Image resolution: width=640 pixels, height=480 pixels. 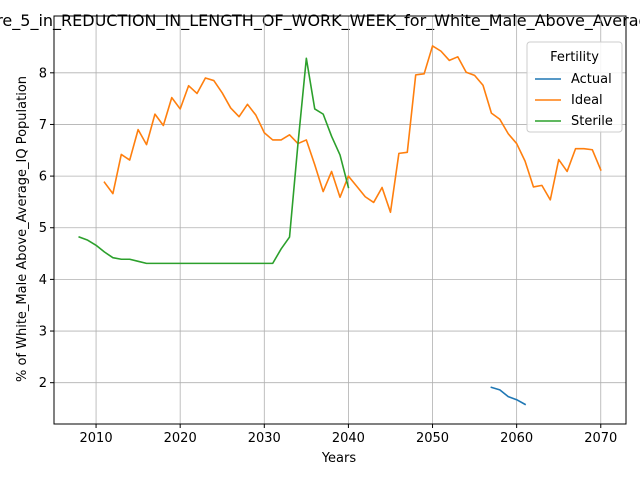 I want to click on x-tick-label: 2010, so click(x=96, y=438).